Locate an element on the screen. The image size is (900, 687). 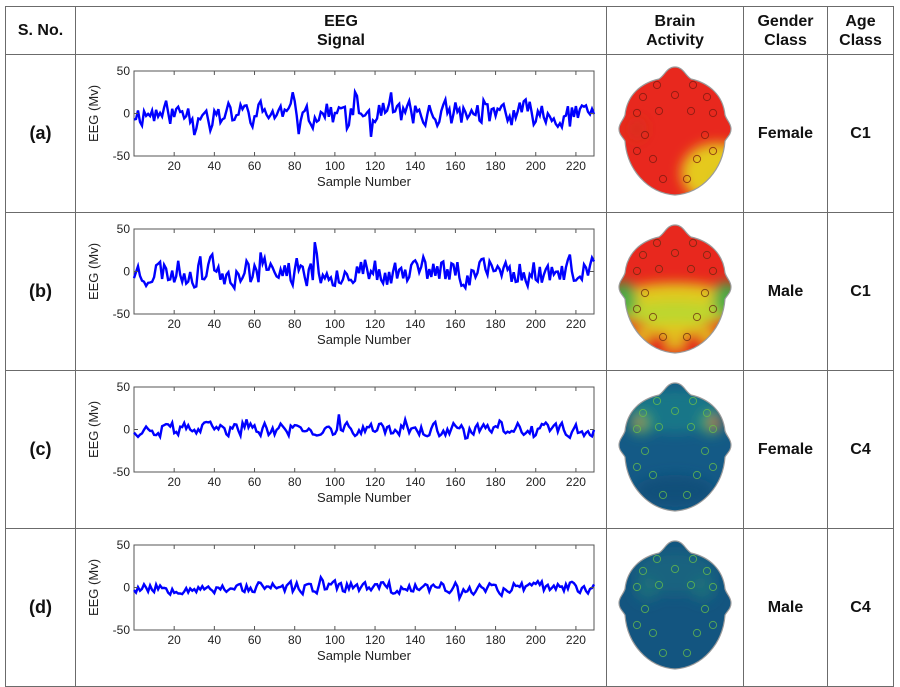
age-value: C1 is located at coordinates (860, 291).